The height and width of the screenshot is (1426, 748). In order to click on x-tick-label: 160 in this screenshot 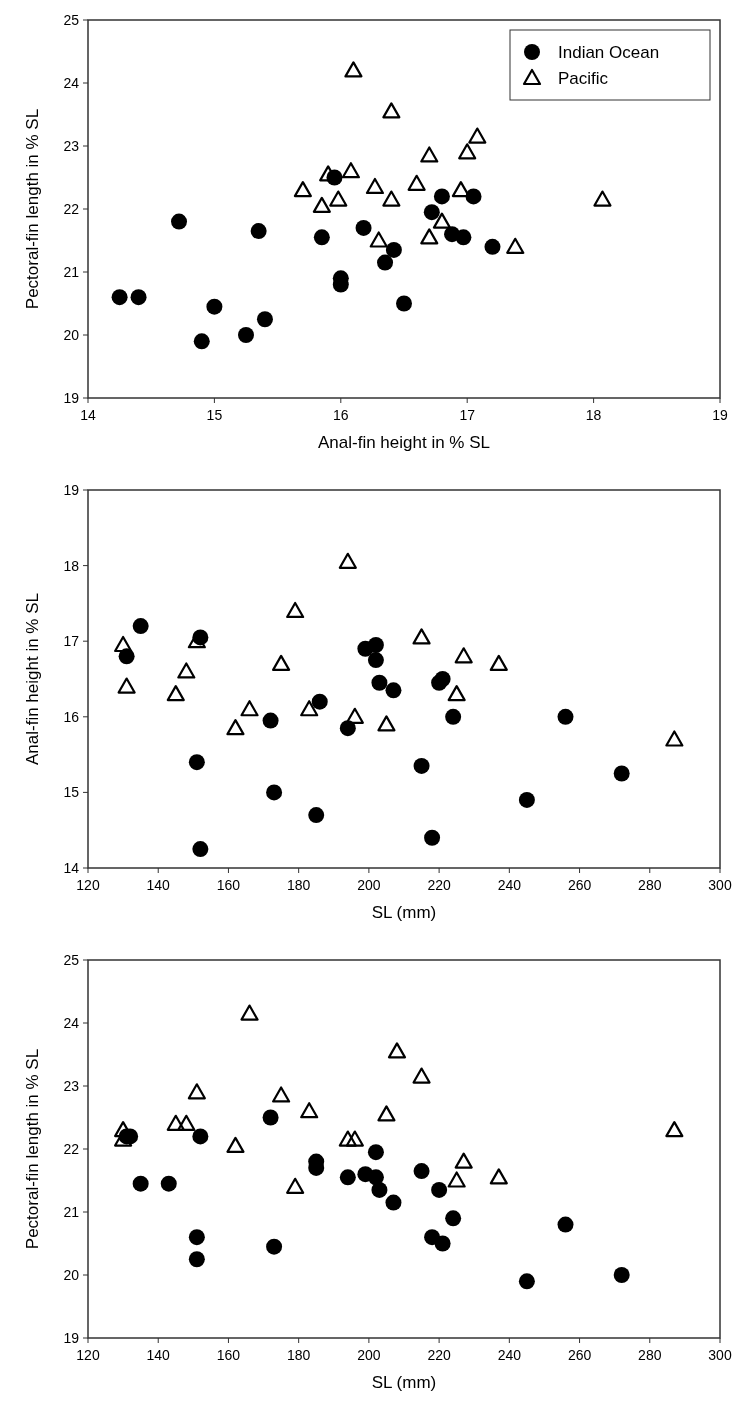, I will do `click(228, 1355)`.